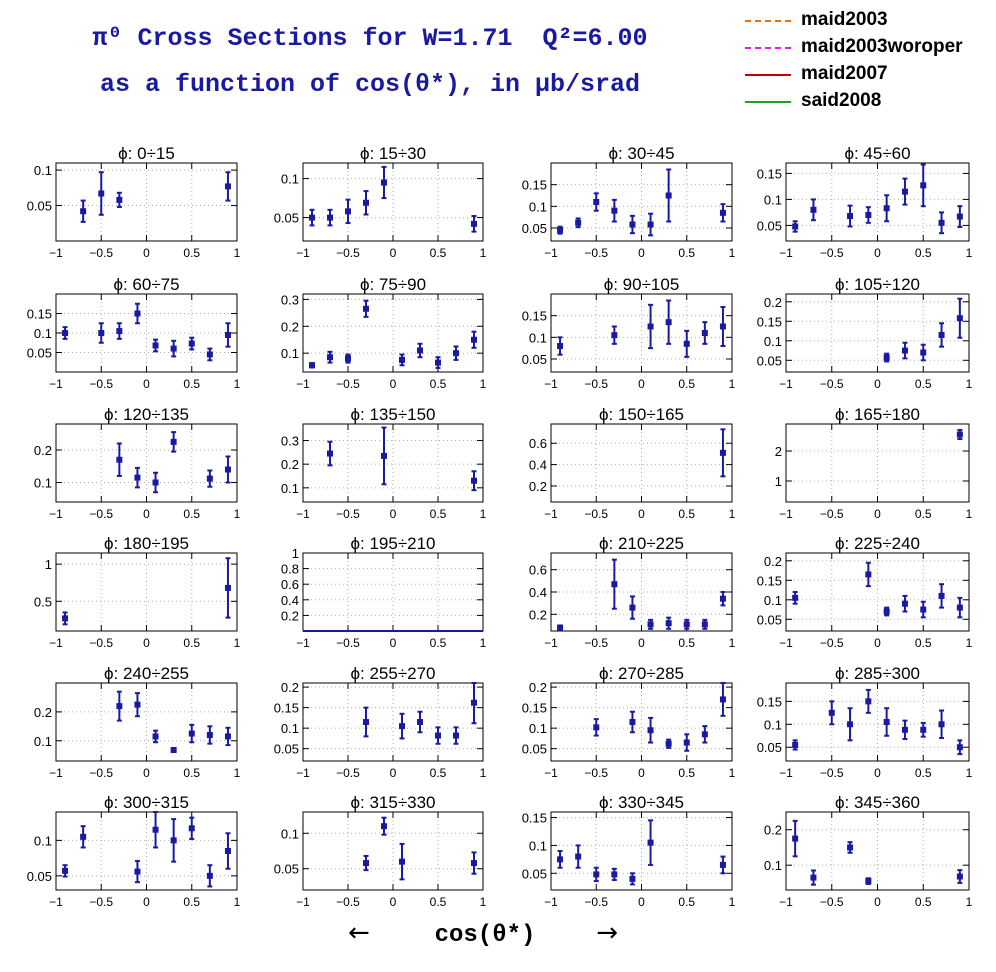 This screenshot has width=996, height=972. I want to click on panel-2: ϕ: 30÷45 −1 −0.5 0 0.5 1 0.05 0.1 0.15, so click(629, 202).